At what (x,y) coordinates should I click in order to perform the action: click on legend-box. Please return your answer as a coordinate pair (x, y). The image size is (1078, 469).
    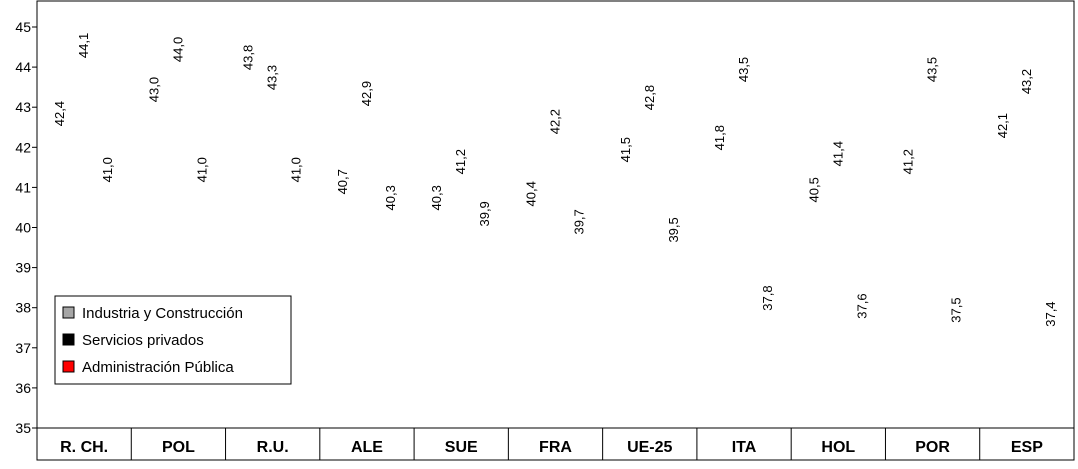
    Looking at the image, I should click on (173, 340).